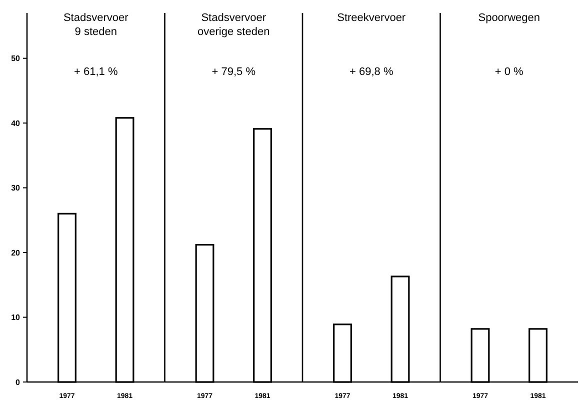 The image size is (579, 402). Describe the element at coordinates (16, 317) in the screenshot. I see `y-tick-label: 10` at that location.